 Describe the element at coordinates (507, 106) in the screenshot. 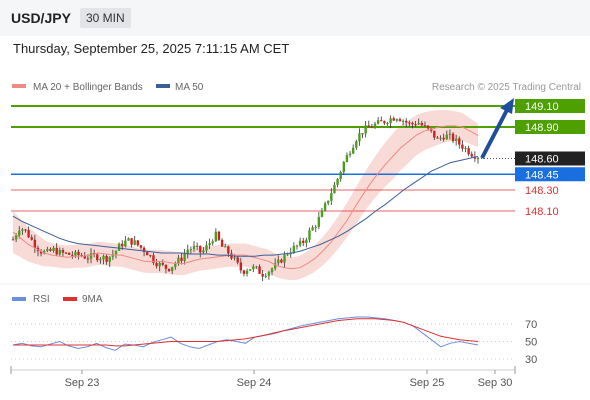

I see `forecast-arrow-head` at that location.